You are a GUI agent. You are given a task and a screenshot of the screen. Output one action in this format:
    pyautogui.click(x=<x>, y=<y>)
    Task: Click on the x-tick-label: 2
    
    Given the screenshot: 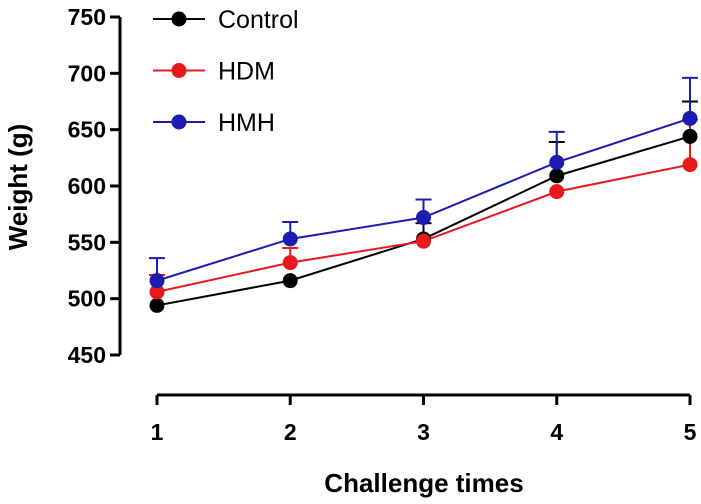 What is the action you would take?
    pyautogui.click(x=290, y=432)
    